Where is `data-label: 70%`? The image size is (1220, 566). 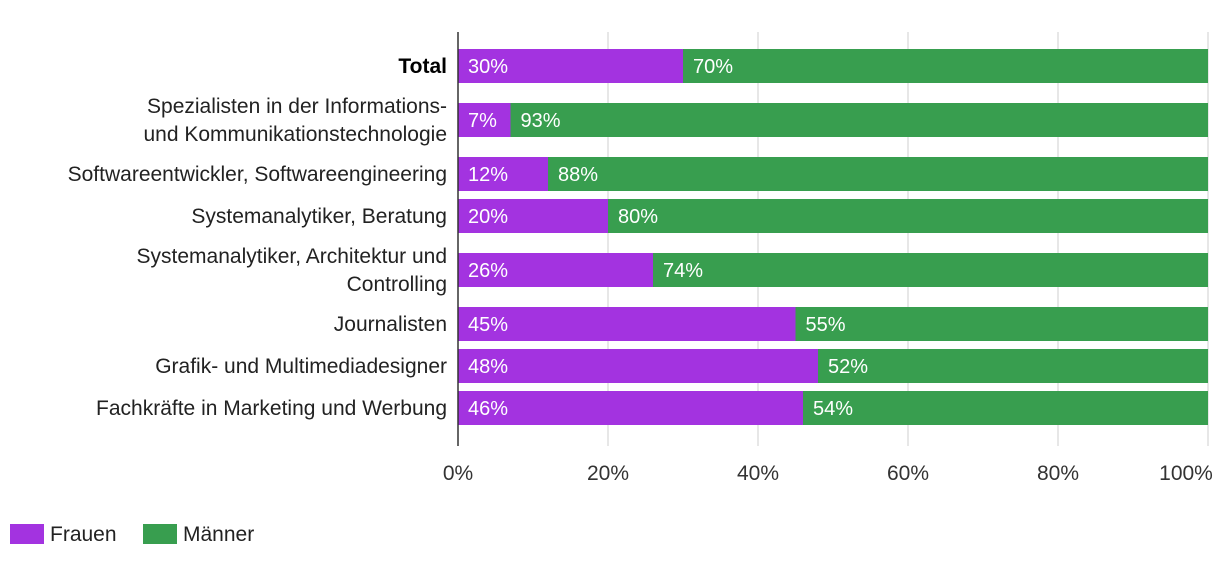
data-label: 70% is located at coordinates (713, 67).